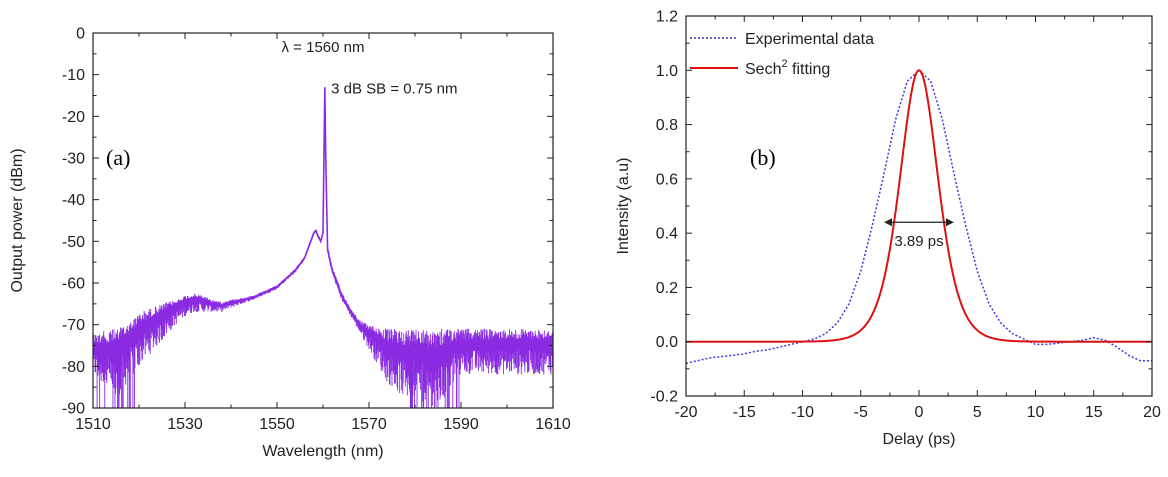 The height and width of the screenshot is (477, 1168). What do you see at coordinates (763, 69) in the screenshot?
I see `legend-label-fit-main: Sech` at bounding box center [763, 69].